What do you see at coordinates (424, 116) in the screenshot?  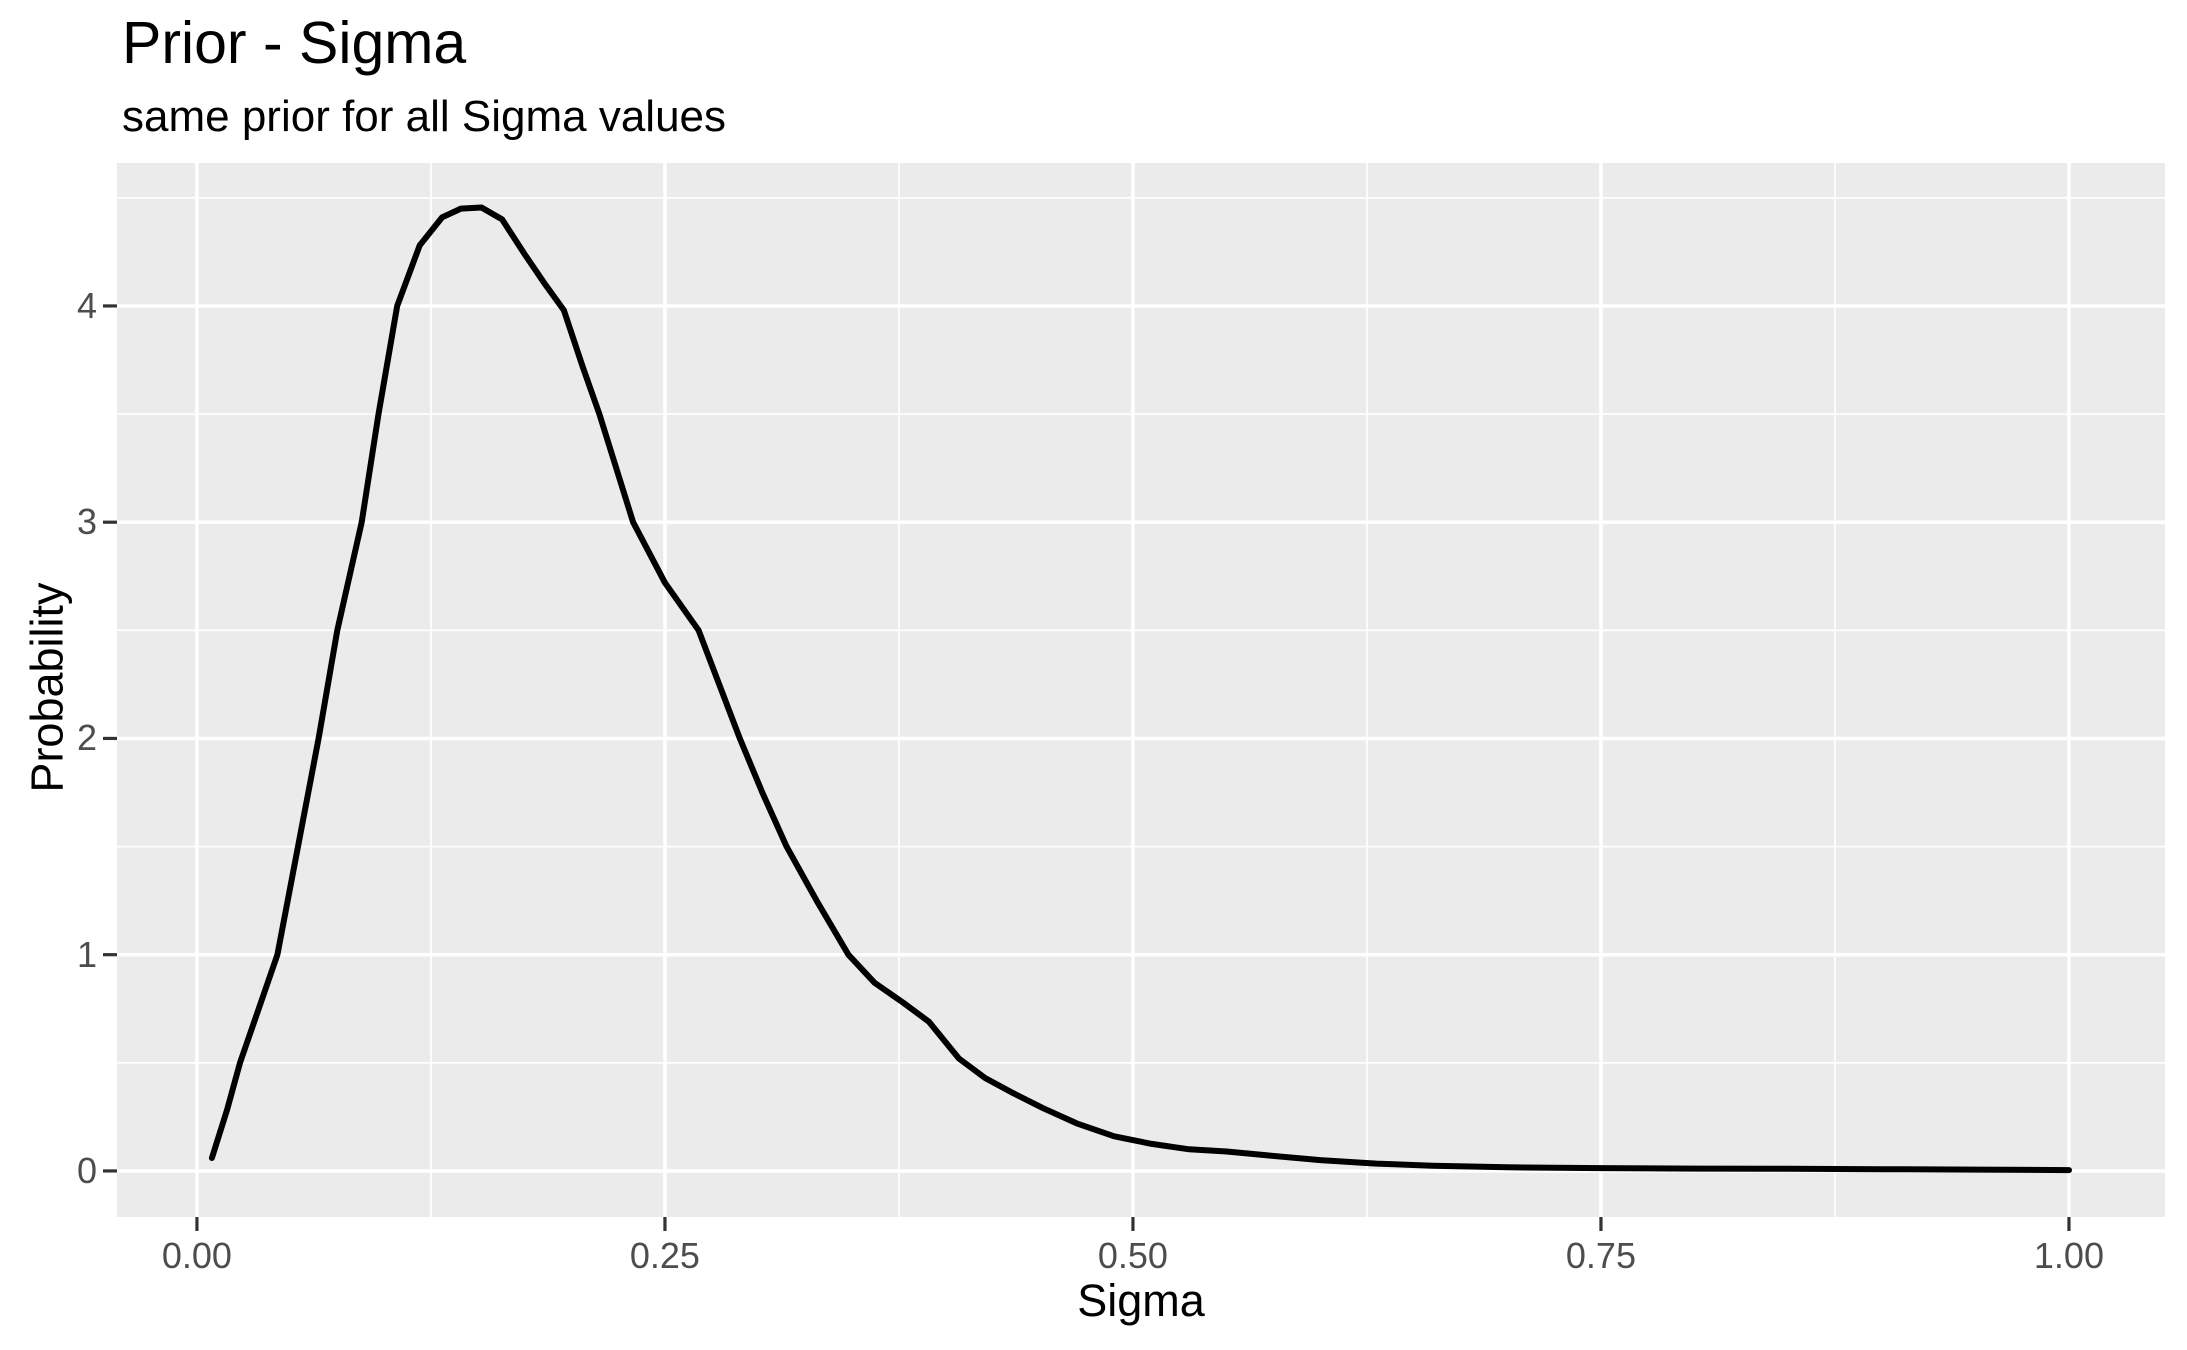 I see `chart-subtitle: same prior for all Sigma values` at bounding box center [424, 116].